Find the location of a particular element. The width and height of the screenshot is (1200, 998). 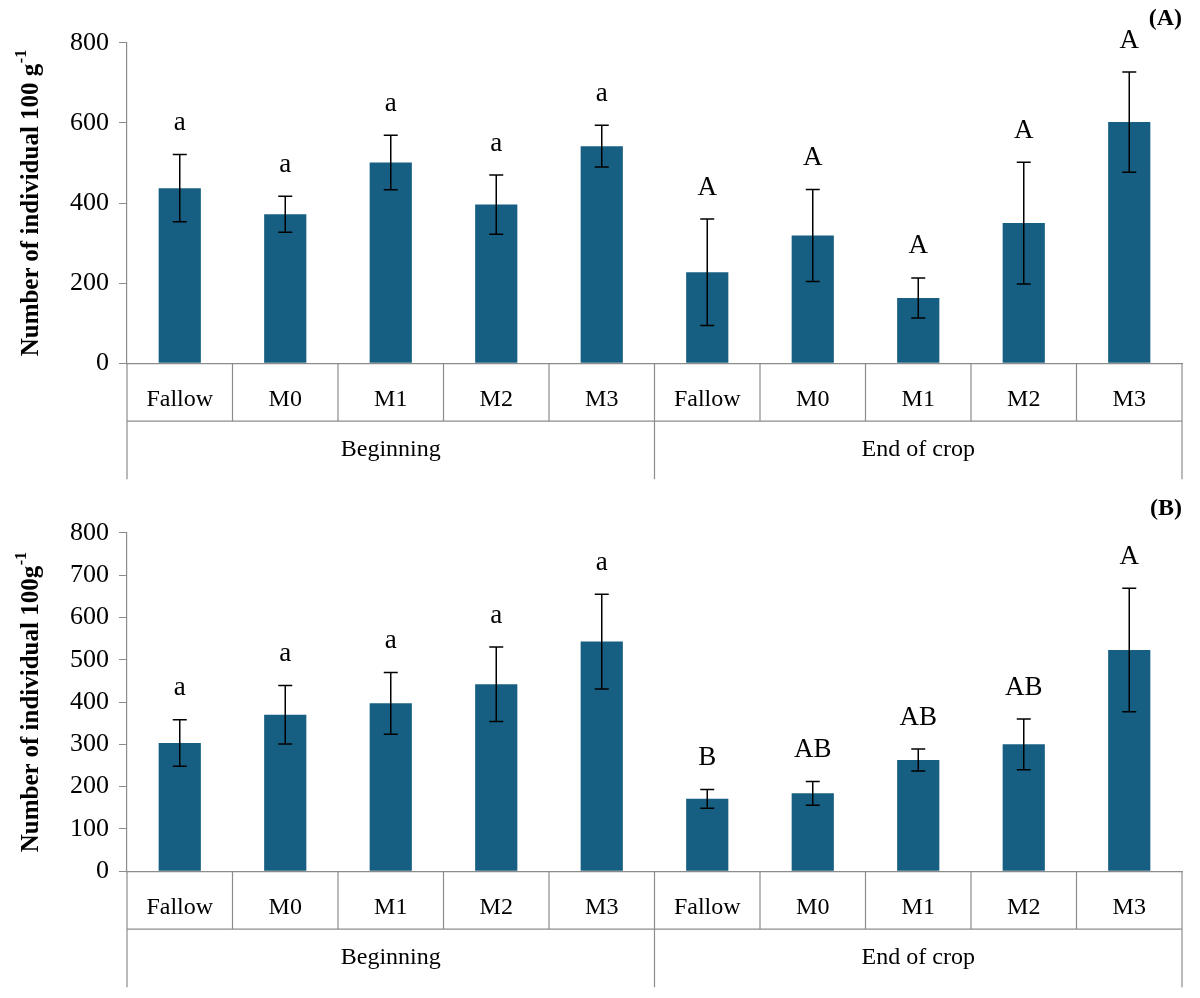

chart-title: (B) is located at coordinates (1166, 506).